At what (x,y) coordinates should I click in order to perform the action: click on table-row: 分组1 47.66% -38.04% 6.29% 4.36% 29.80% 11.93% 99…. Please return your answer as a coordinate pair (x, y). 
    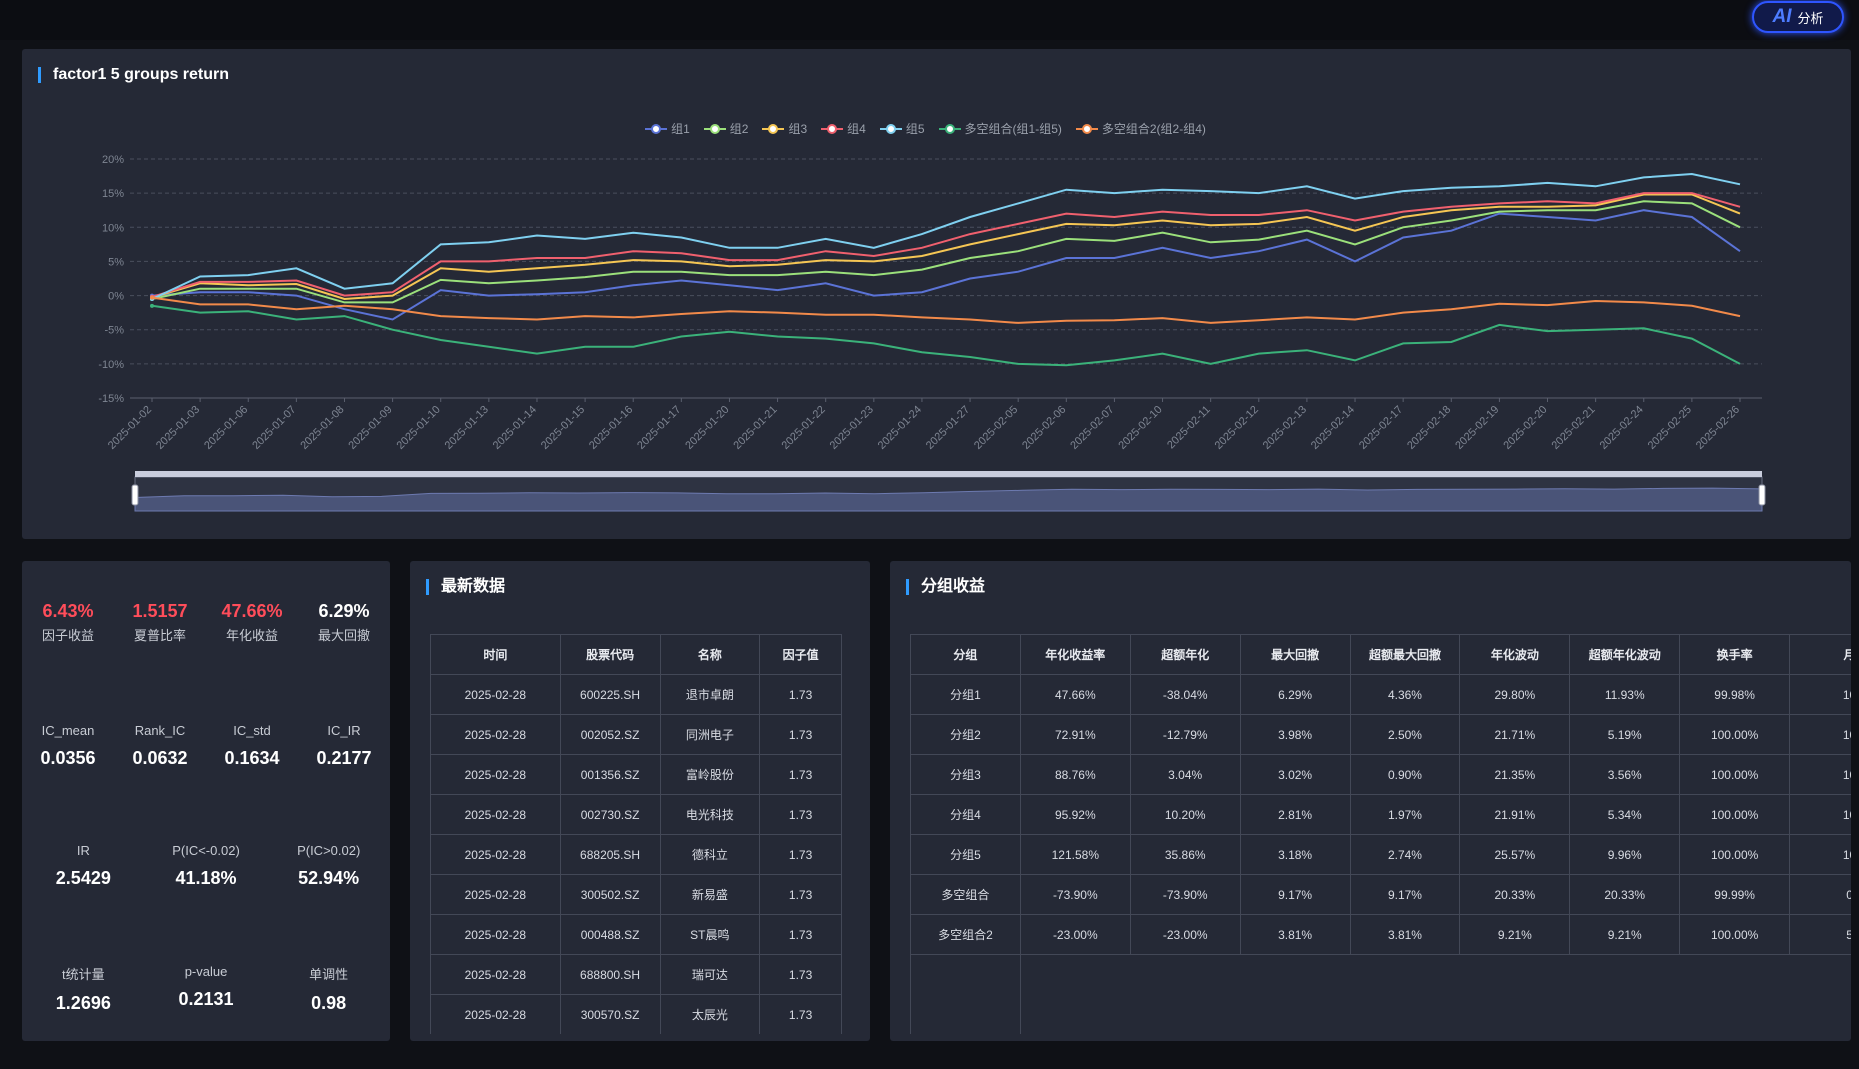
    Looking at the image, I should click on (1380, 694).